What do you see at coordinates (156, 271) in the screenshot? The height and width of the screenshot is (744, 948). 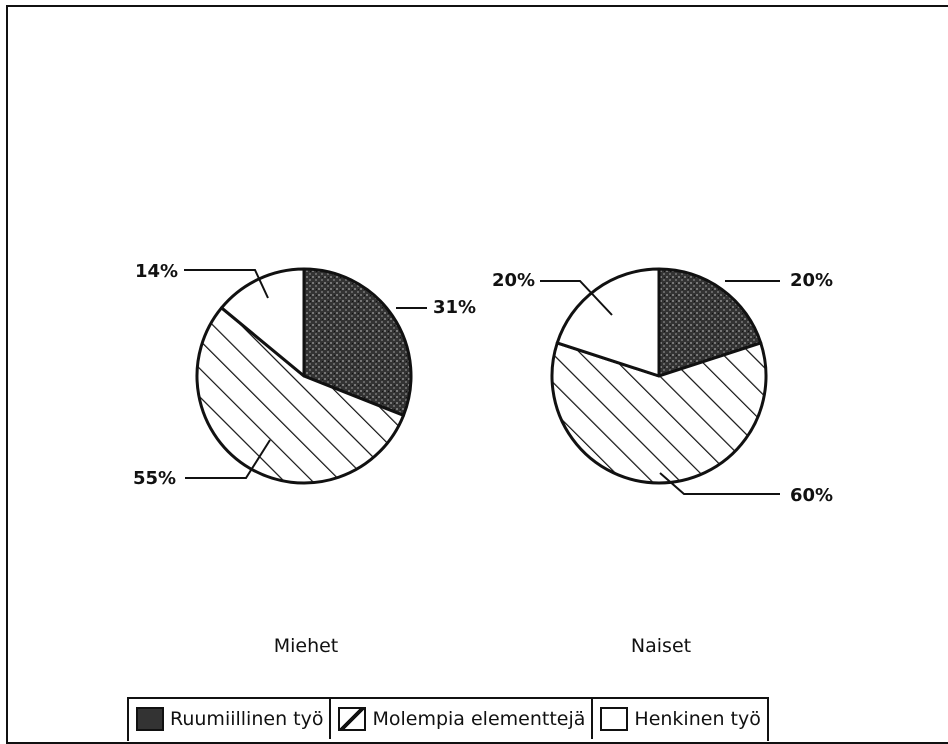 I see `slice-value-label: 14%` at bounding box center [156, 271].